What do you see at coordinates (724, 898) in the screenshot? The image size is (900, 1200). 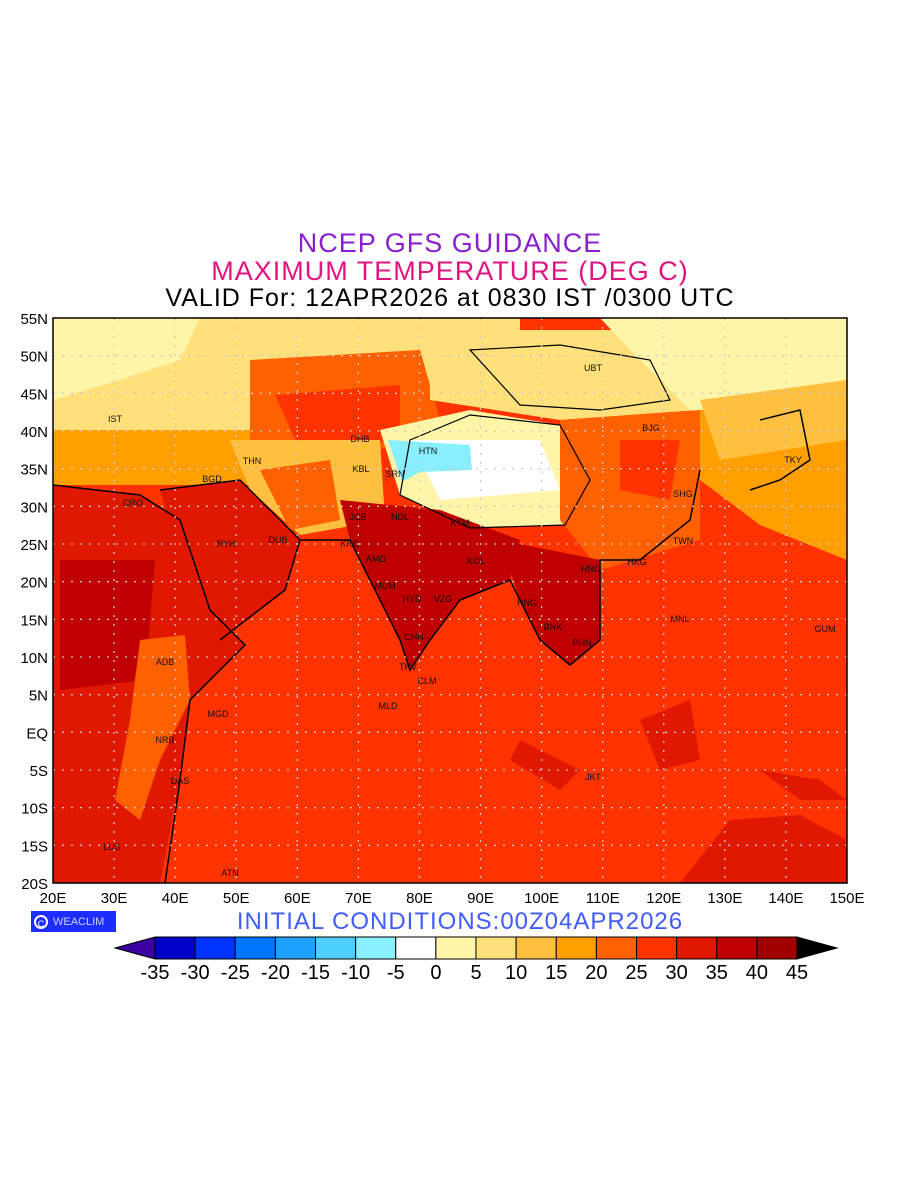 I see `lon-label: 130E` at bounding box center [724, 898].